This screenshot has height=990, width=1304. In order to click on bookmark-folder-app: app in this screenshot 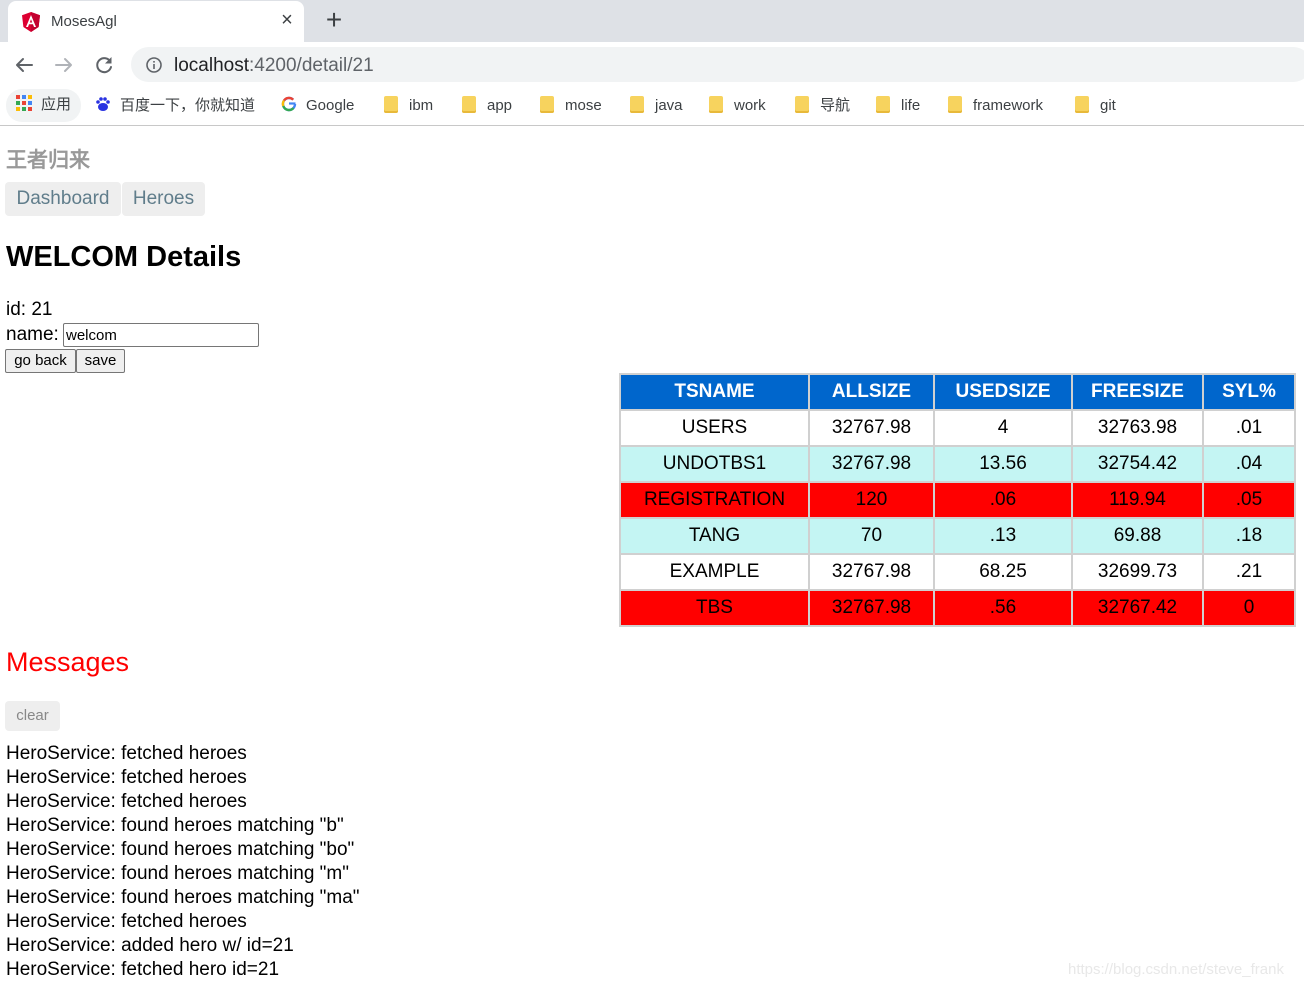, I will do `click(487, 106)`.